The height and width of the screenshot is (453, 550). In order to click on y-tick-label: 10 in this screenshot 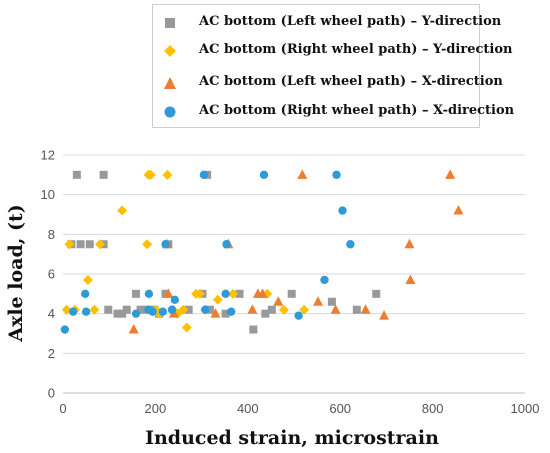, I will do `click(48, 194)`.